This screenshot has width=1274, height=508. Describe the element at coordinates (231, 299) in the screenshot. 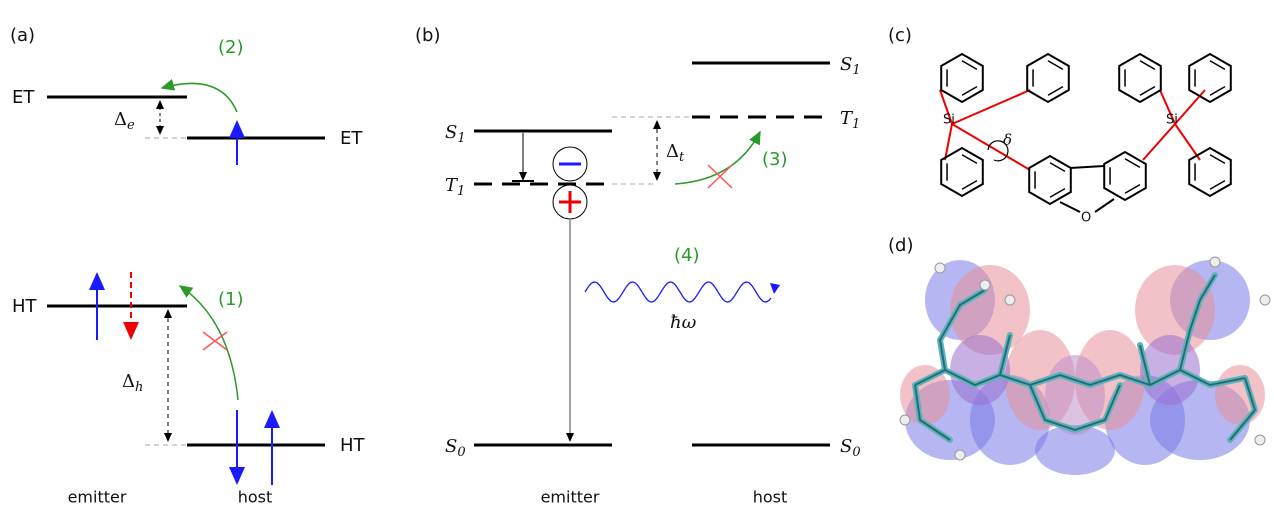

I see `step-label: (1)` at that location.